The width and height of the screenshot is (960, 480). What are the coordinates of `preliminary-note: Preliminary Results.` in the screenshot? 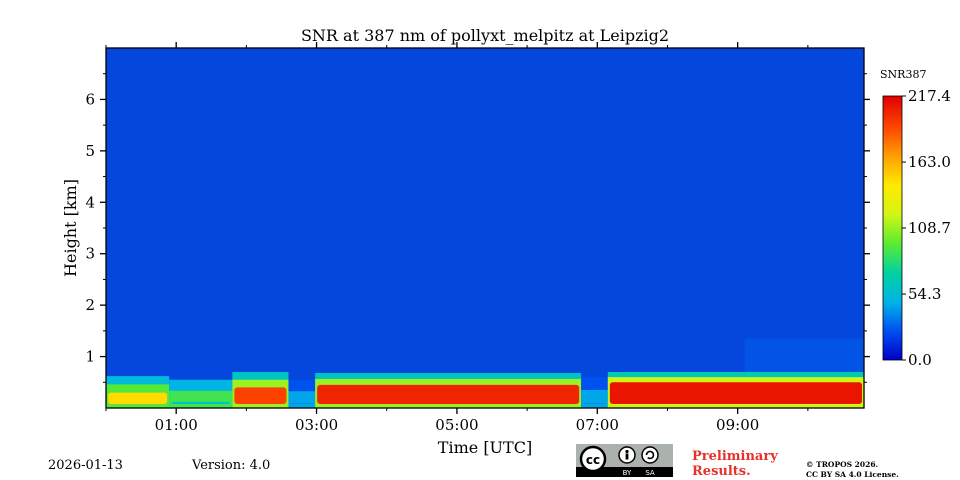 It's located at (735, 464).